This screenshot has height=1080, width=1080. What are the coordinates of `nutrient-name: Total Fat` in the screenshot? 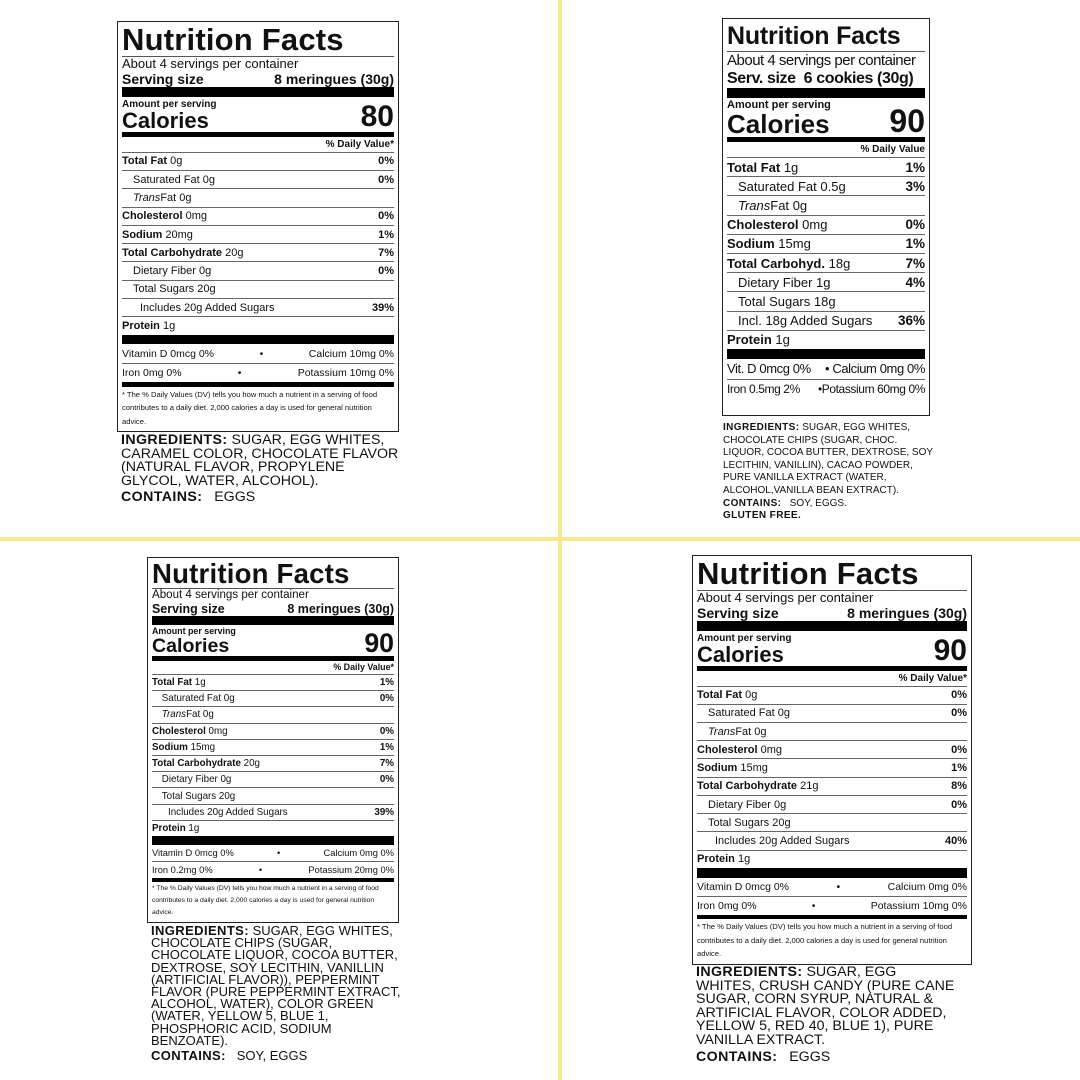 It's located at (754, 167).